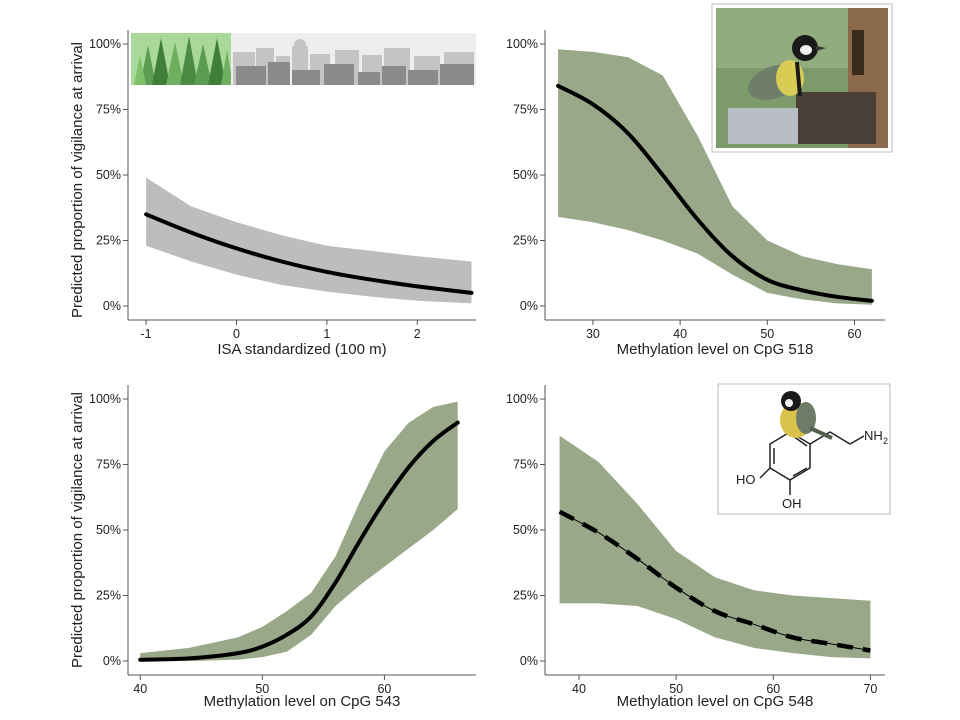 This screenshot has height=720, width=960. Describe the element at coordinates (806, 415) in the screenshot. I see `perched-bird-icon` at that location.